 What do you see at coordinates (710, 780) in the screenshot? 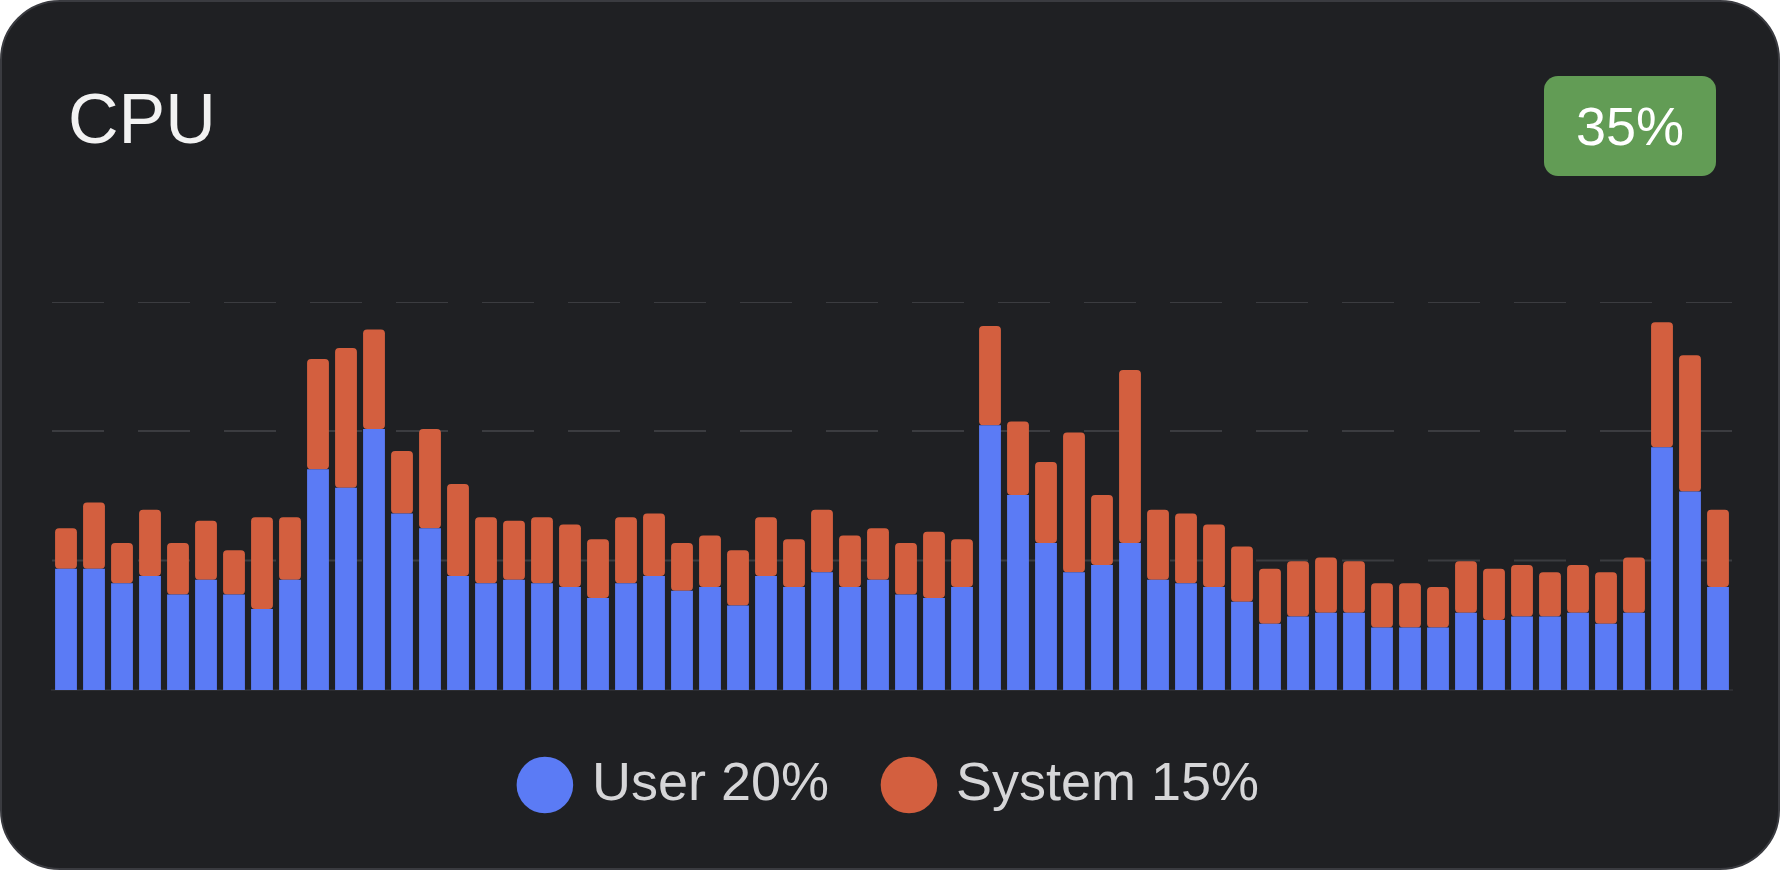
I see `legend-label: User 20%` at bounding box center [710, 780].